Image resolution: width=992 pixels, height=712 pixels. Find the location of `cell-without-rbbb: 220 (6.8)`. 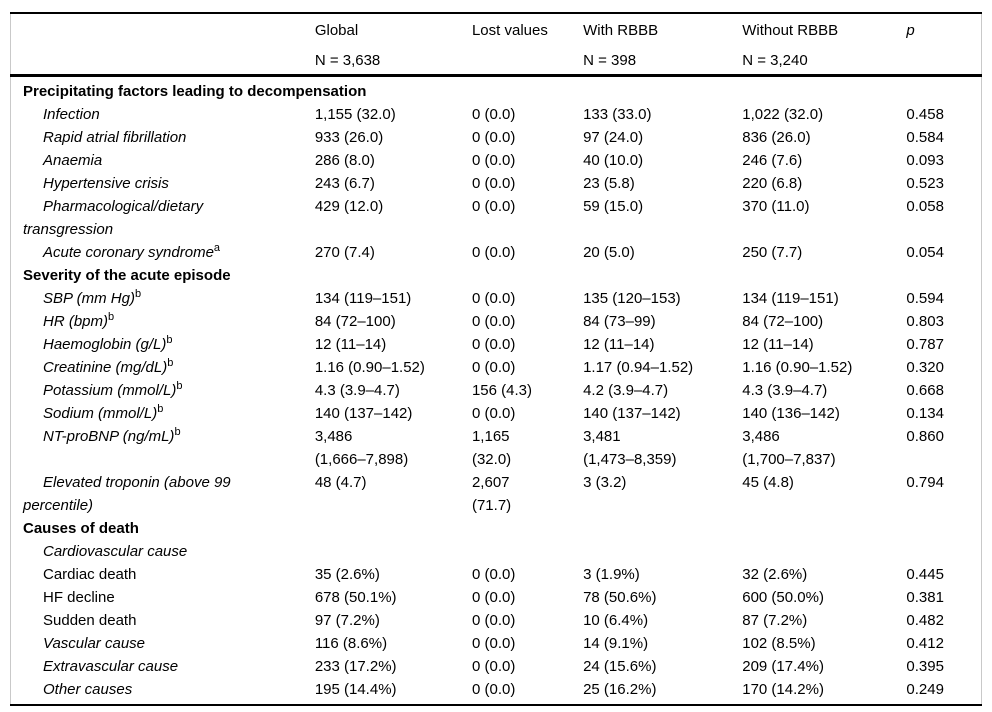

cell-without-rbbb: 220 (6.8) is located at coordinates (772, 183).